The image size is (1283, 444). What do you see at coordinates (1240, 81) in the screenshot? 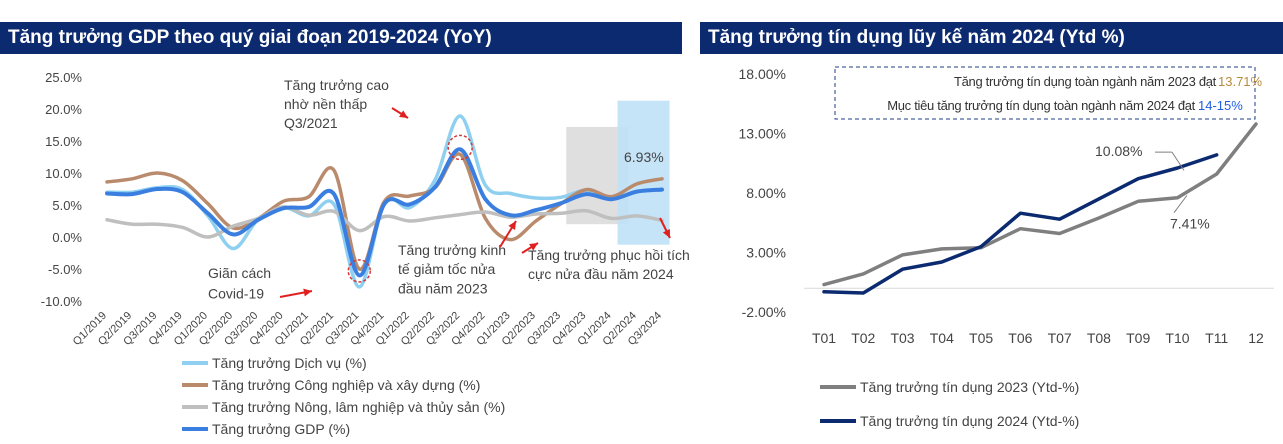
I see `note-line-1-value: 13.71%` at bounding box center [1240, 81].